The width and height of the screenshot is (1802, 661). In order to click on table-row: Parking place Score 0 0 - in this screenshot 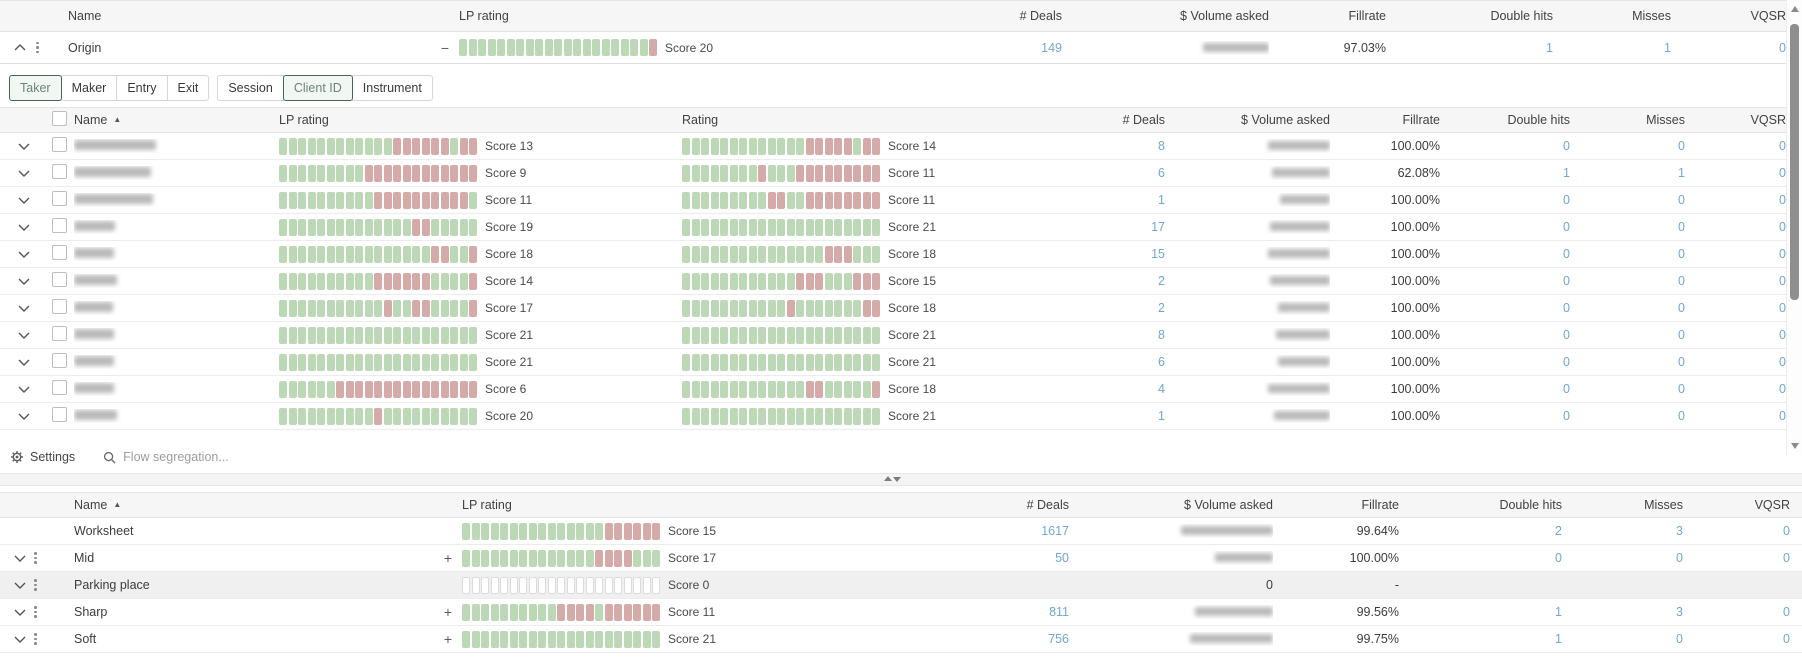, I will do `click(901, 585)`.